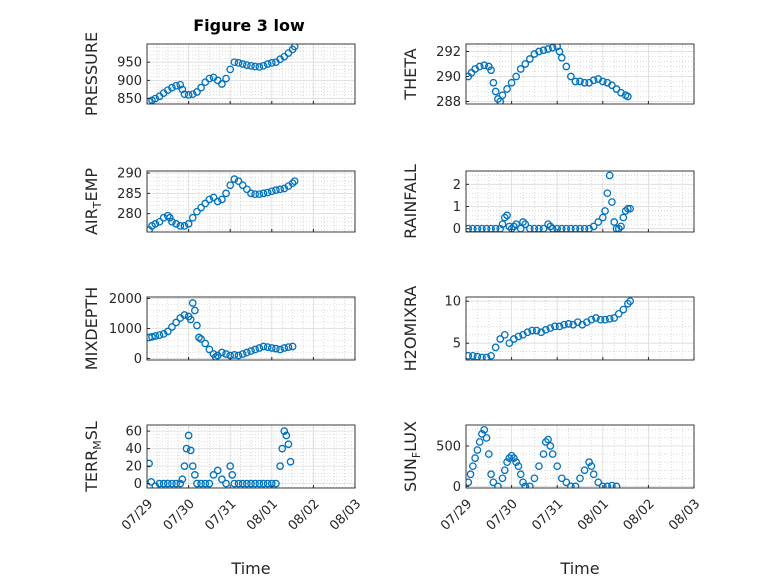 This screenshot has width=778, height=583. What do you see at coordinates (502, 515) in the screenshot?
I see `sun_flux-xtick-label: 07/30` at bounding box center [502, 515].